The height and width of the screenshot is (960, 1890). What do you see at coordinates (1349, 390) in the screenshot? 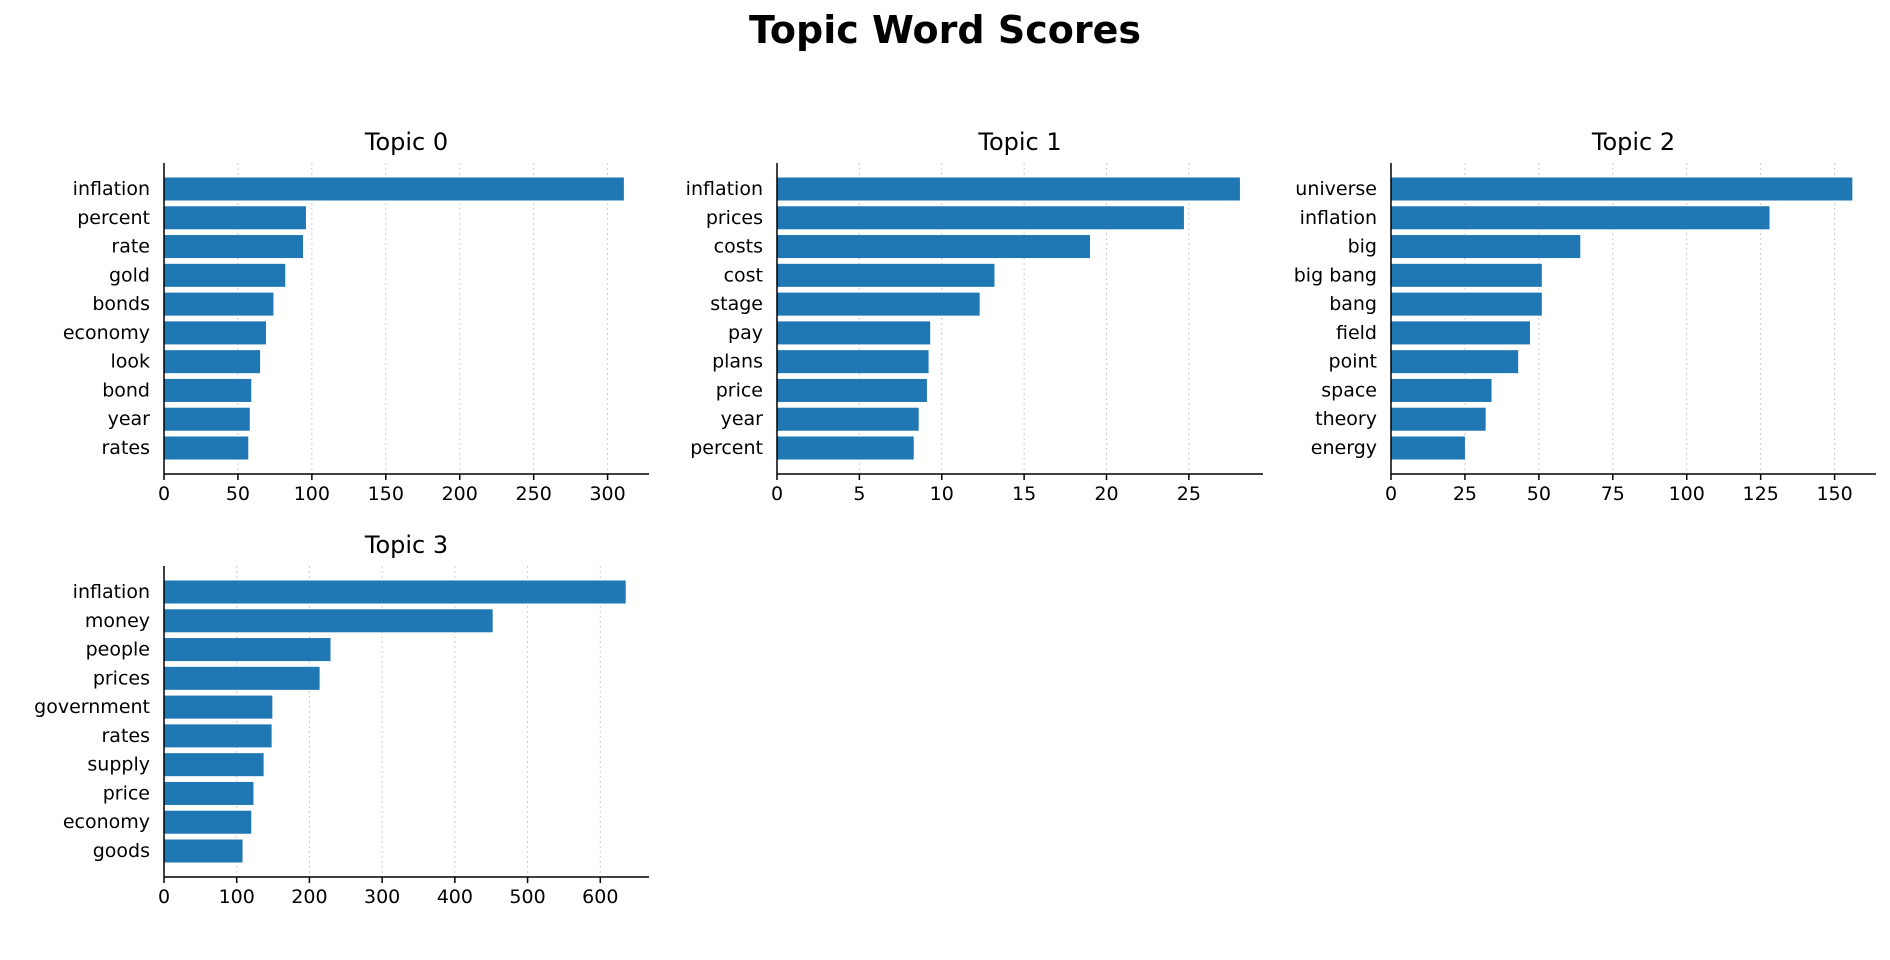
I see `category-label: space` at bounding box center [1349, 390].